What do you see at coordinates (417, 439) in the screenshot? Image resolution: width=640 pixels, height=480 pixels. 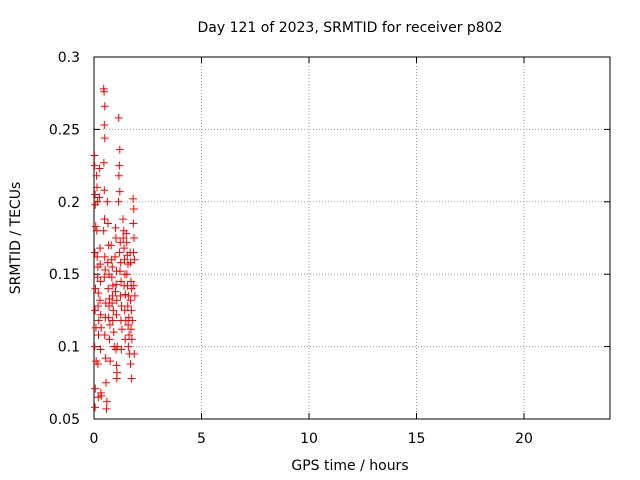 I see `x-tick-label: 15` at bounding box center [417, 439].